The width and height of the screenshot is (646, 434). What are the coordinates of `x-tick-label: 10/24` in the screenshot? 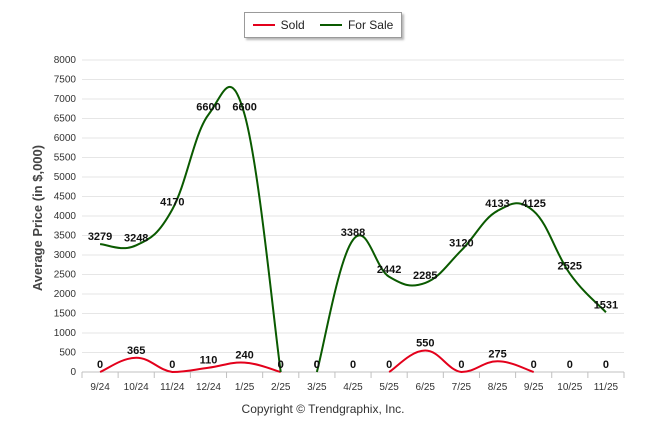 It's located at (136, 387).